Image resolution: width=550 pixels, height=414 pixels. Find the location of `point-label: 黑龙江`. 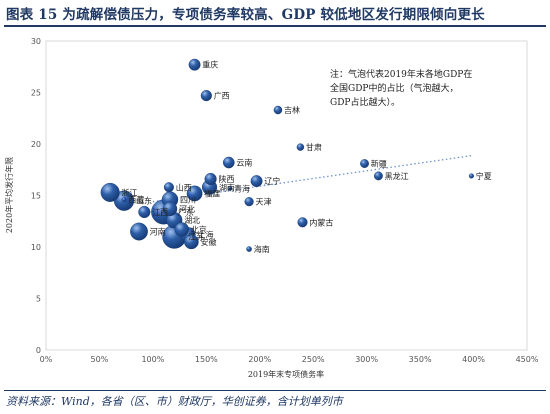

point-label: 黑龙江 is located at coordinates (397, 176).